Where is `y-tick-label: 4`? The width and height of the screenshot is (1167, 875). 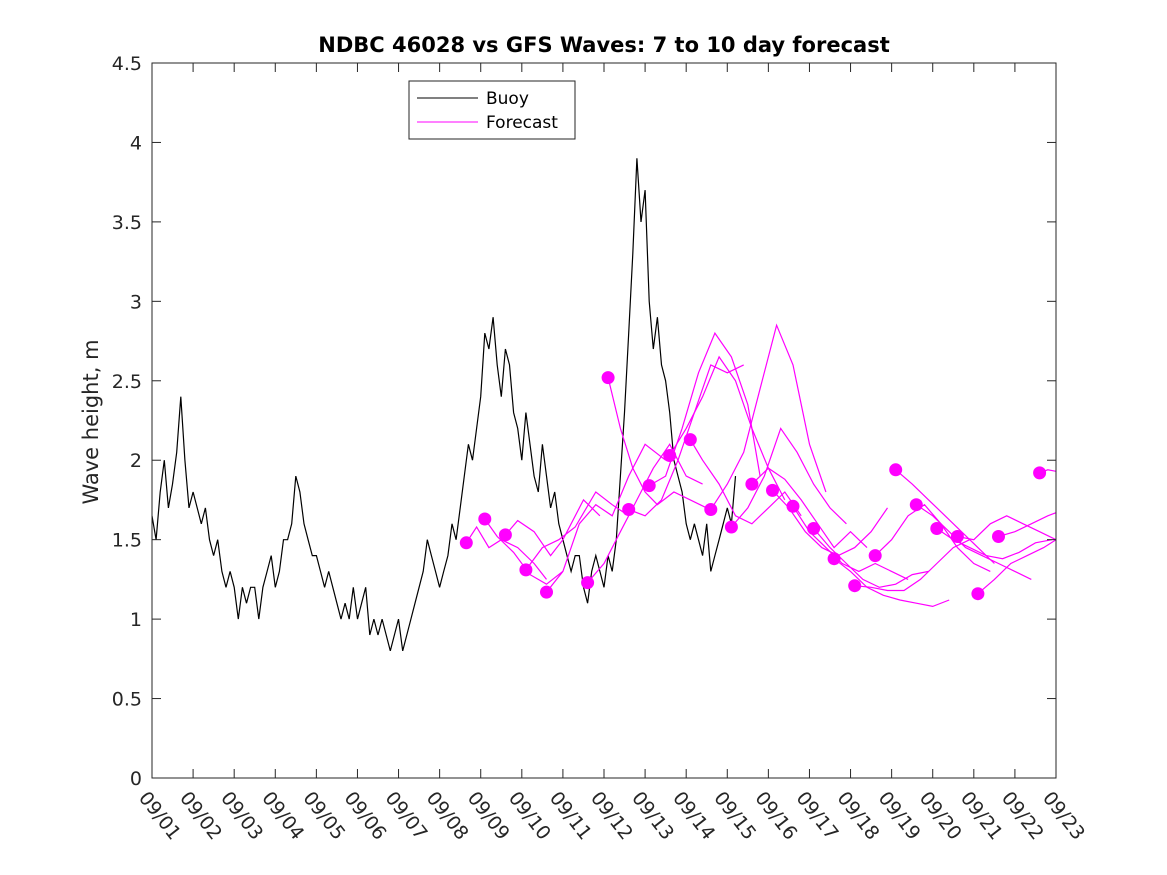
y-tick-label: 4 is located at coordinates (136, 143).